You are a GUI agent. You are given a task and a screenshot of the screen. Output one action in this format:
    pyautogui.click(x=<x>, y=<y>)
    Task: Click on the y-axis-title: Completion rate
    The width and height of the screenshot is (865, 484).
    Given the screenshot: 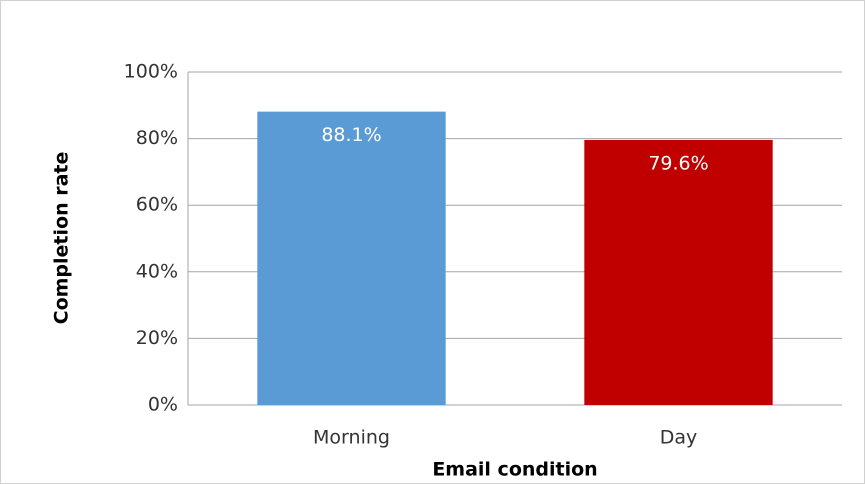 What is the action you would take?
    pyautogui.click(x=62, y=238)
    